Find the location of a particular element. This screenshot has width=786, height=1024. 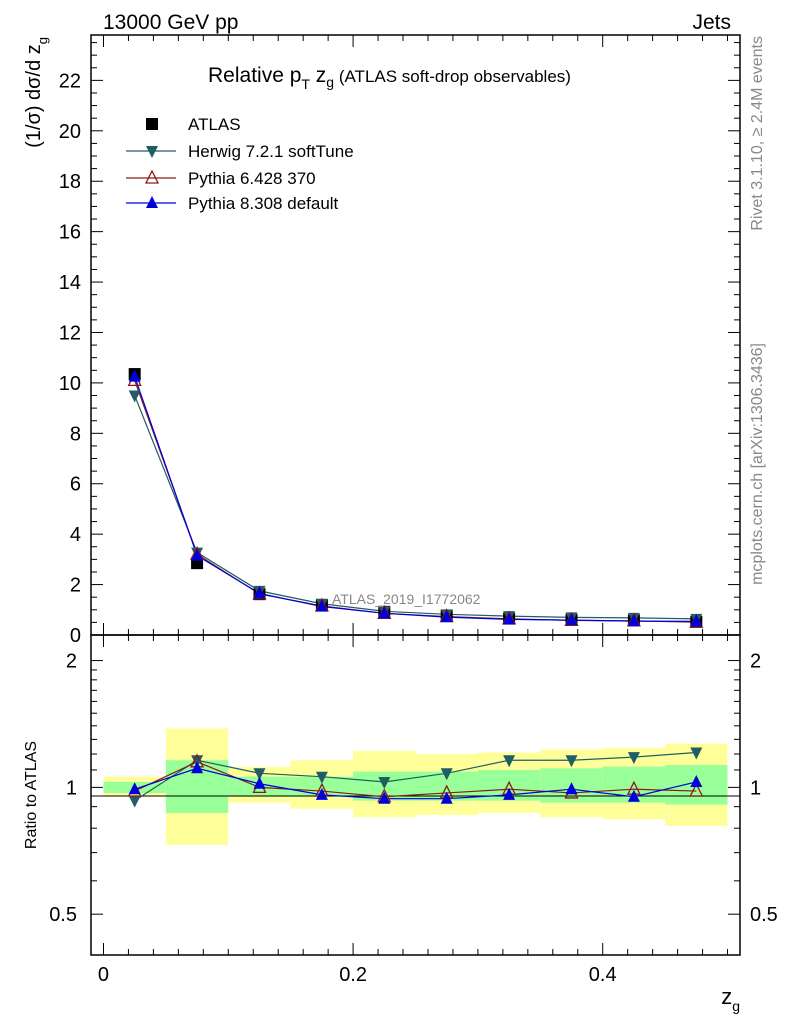

title-z: z is located at coordinates (318, 75).